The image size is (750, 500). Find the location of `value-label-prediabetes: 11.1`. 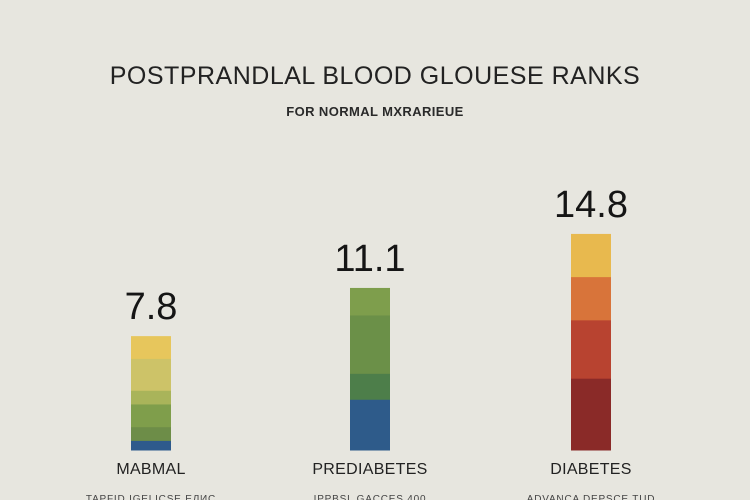

value-label-prediabetes: 11.1 is located at coordinates (369, 259).